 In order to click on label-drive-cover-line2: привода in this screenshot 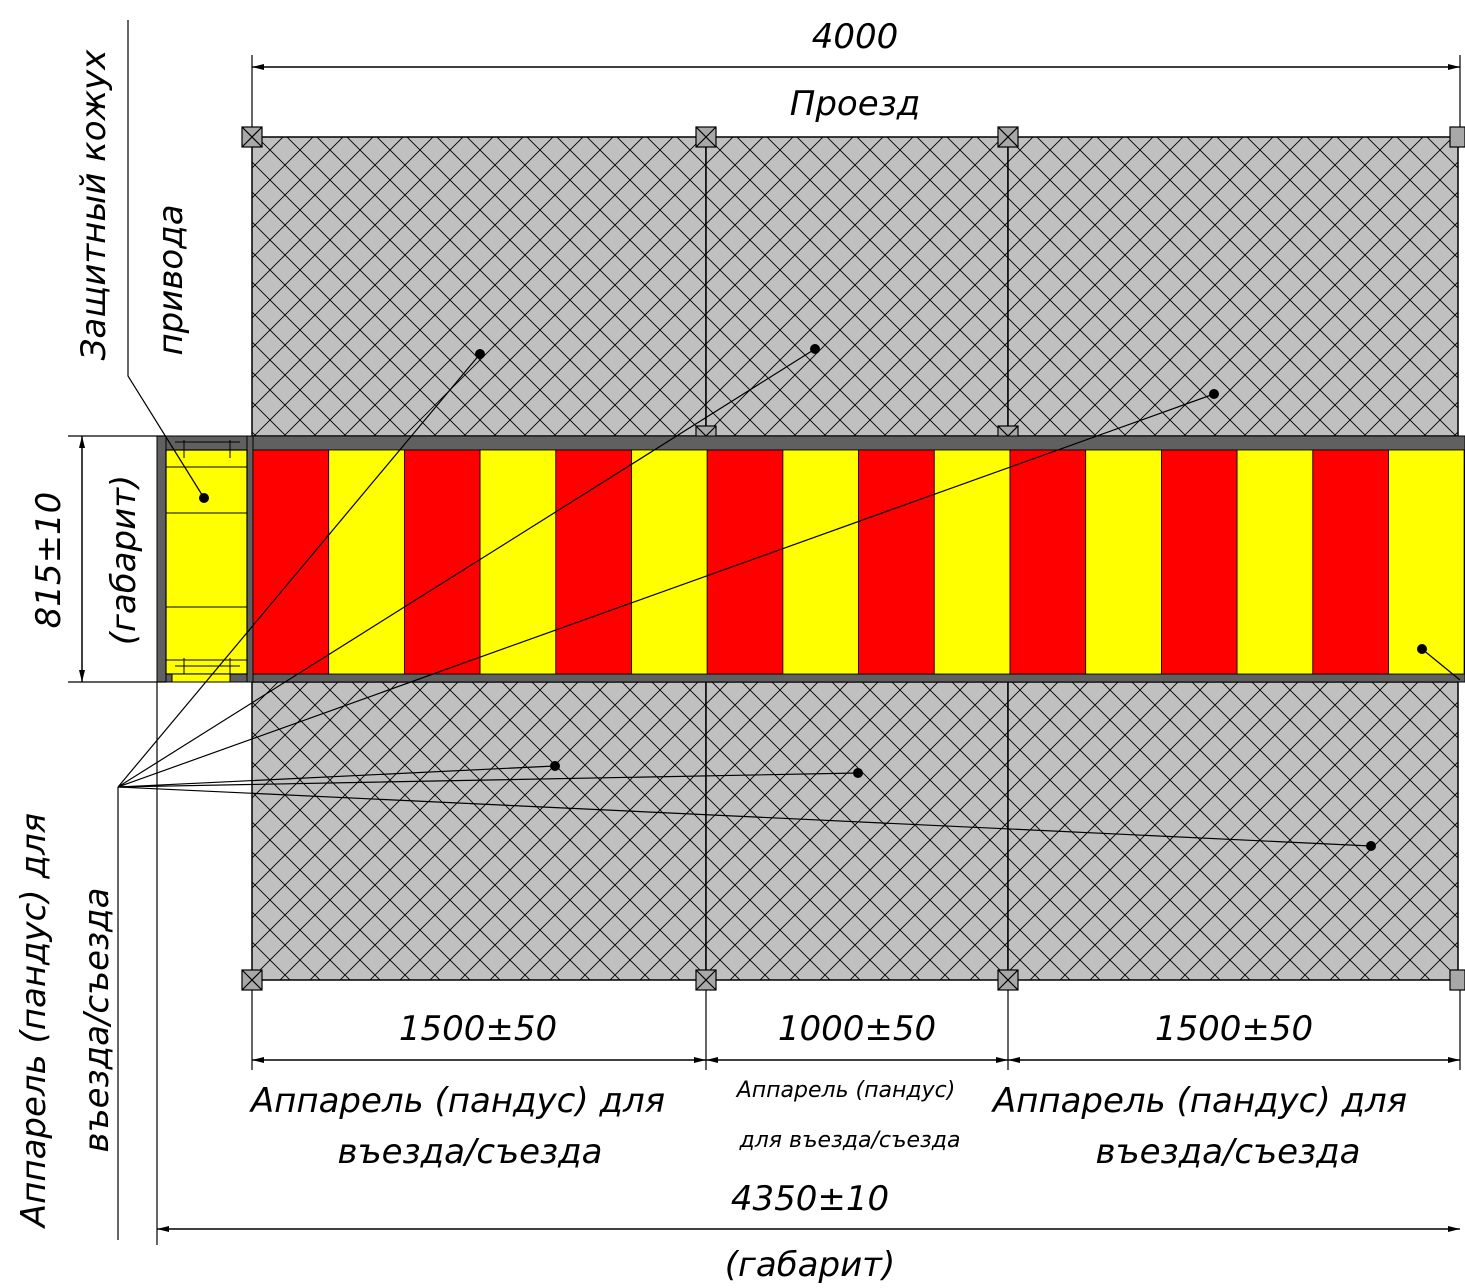, I will do `click(171, 279)`.